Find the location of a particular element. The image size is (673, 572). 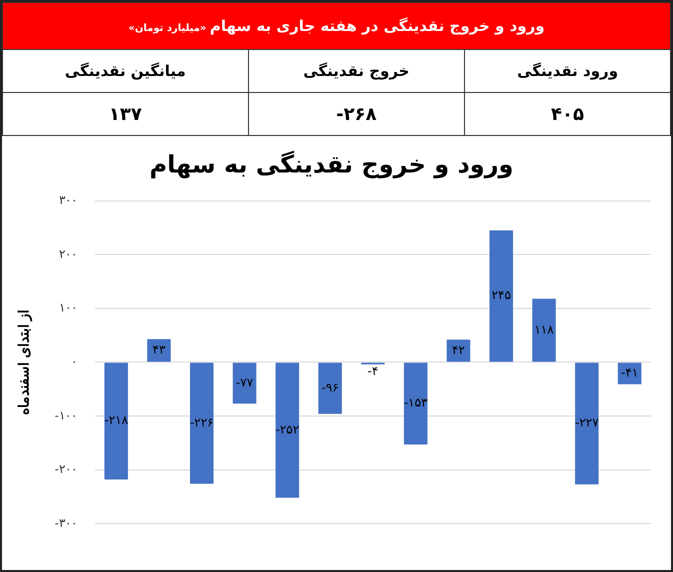

y-tick-label: -۳۰۰ is located at coordinates (65, 523).